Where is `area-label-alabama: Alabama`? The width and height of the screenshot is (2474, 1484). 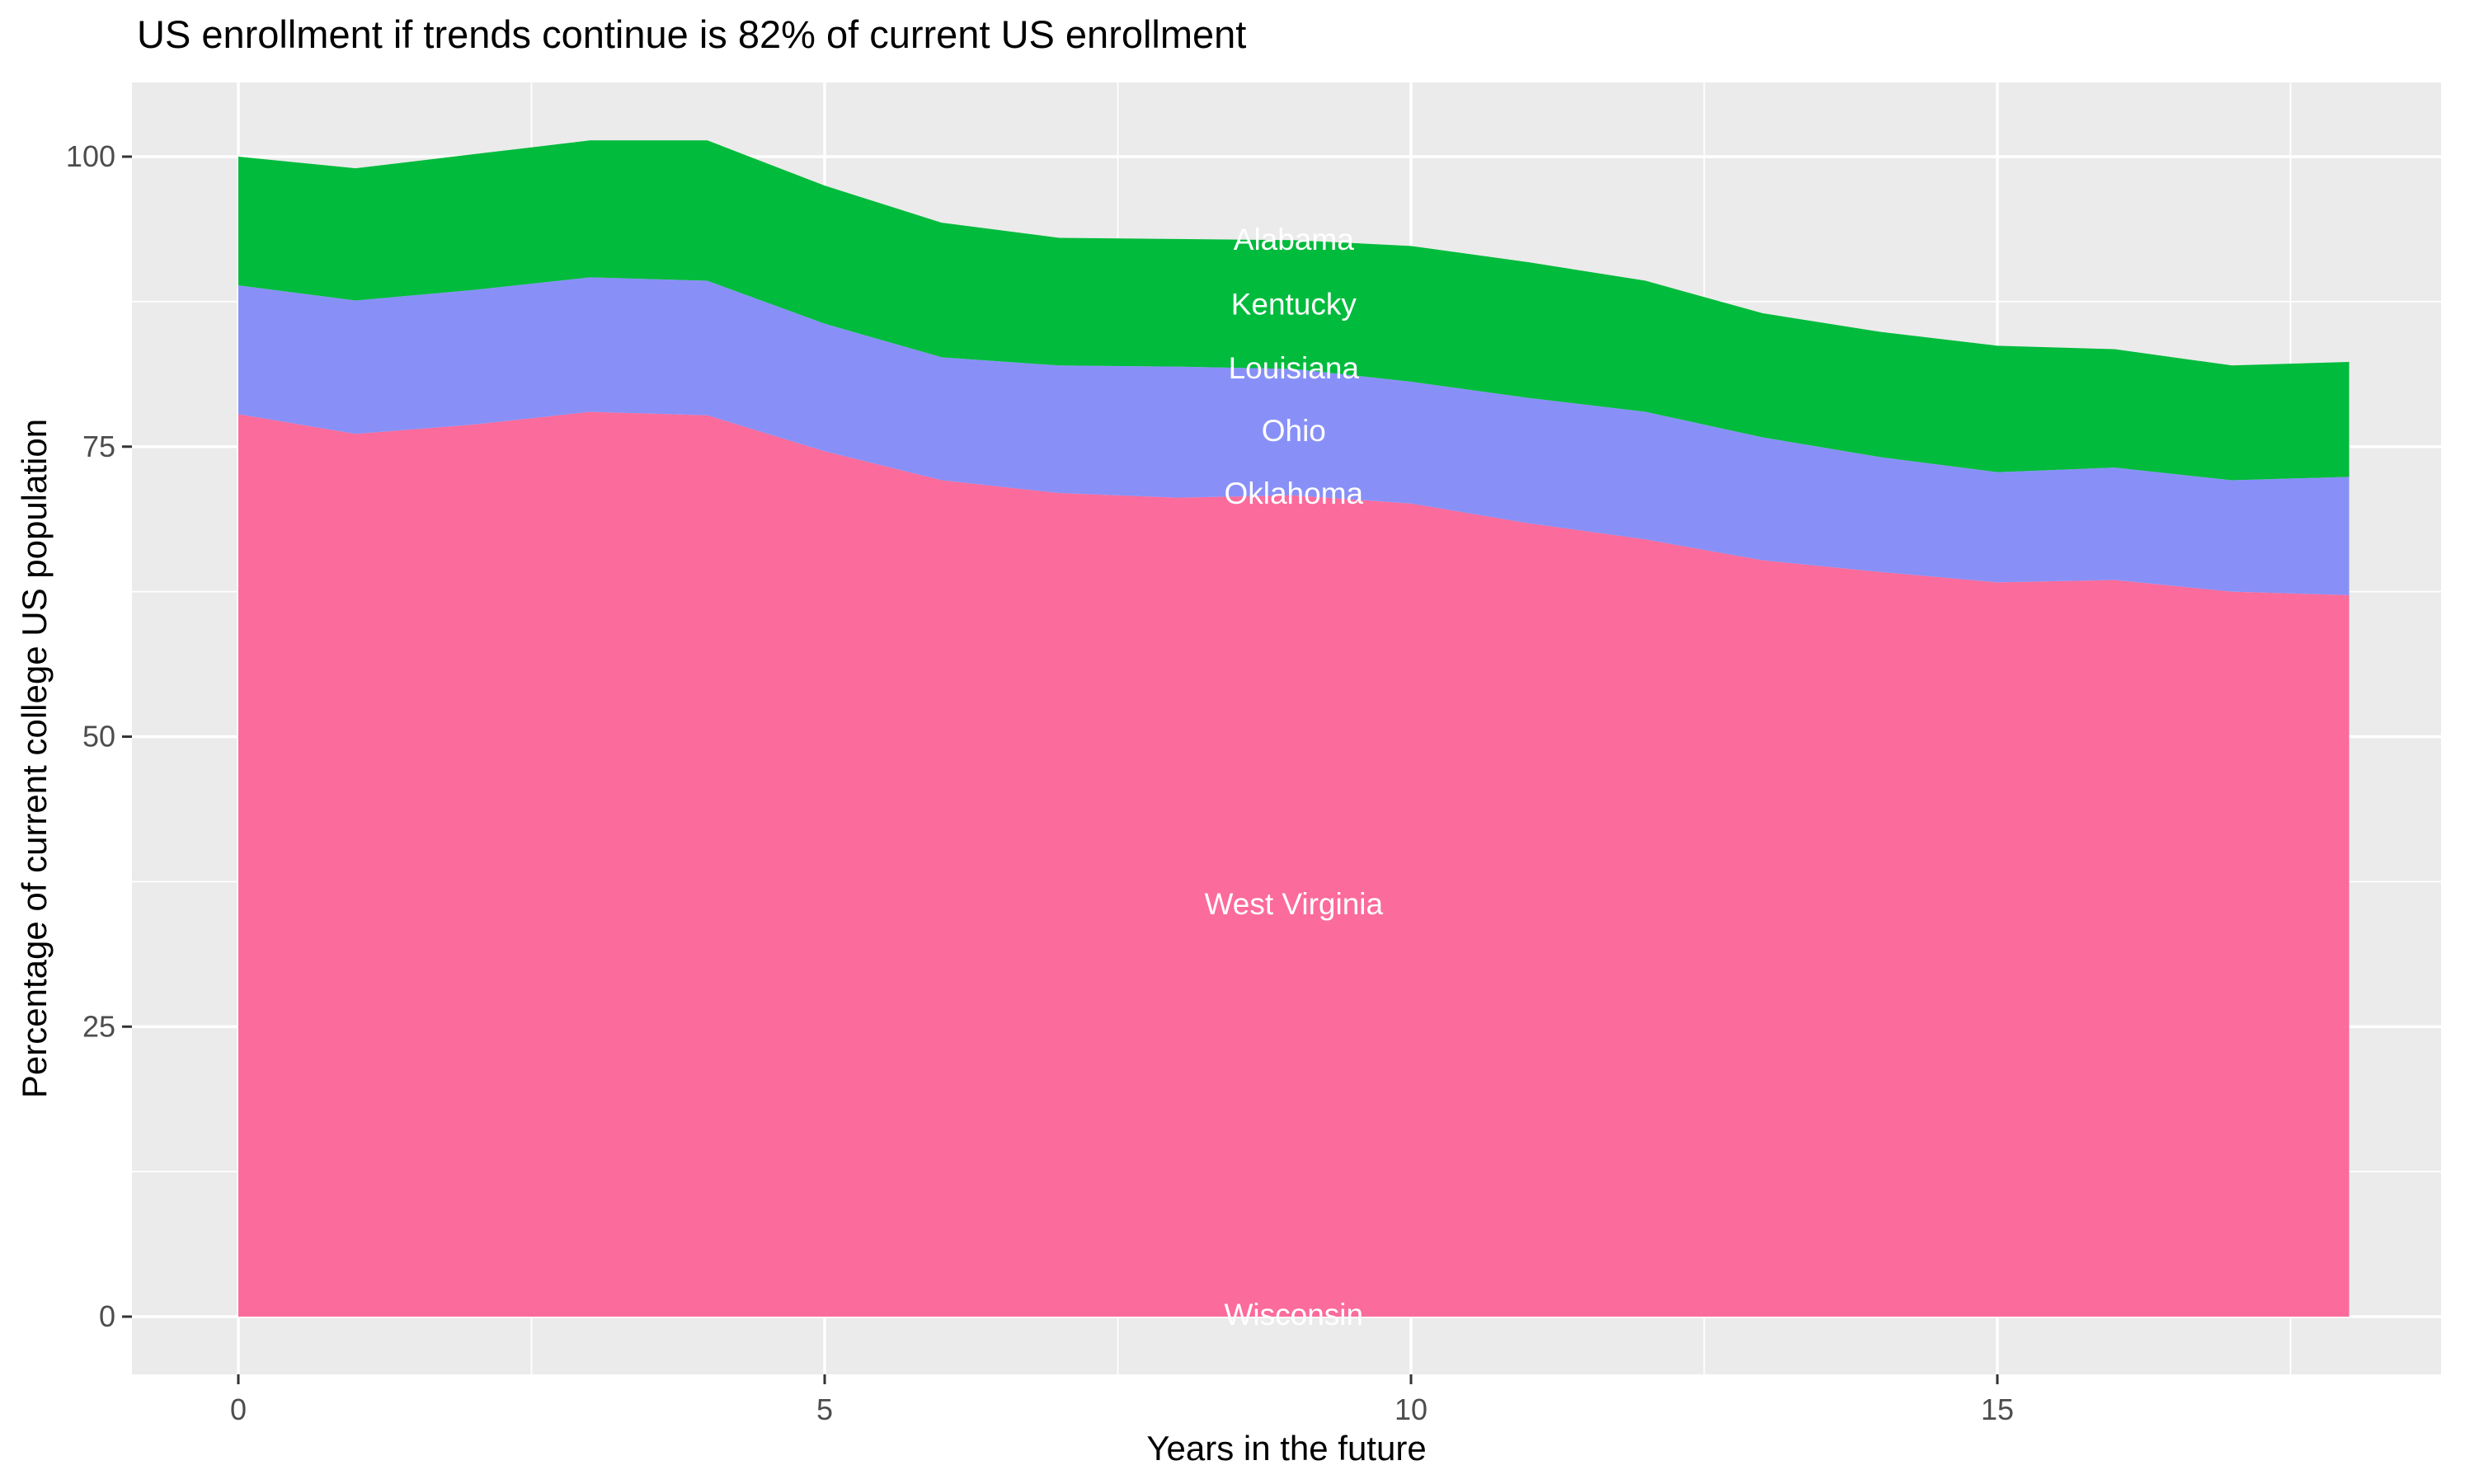
area-label-alabama: Alabama is located at coordinates (1294, 239).